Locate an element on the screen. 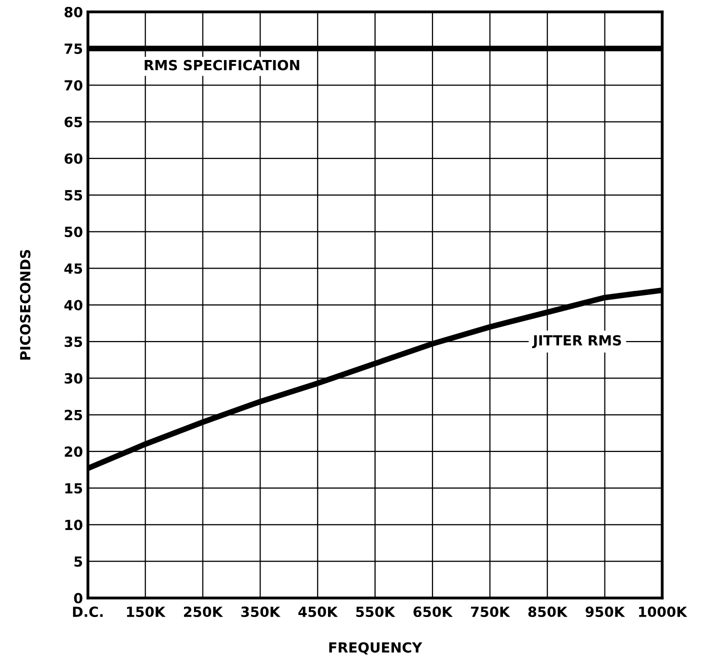 This screenshot has height=660, width=709. y-tick-label: 15 is located at coordinates (73, 488).